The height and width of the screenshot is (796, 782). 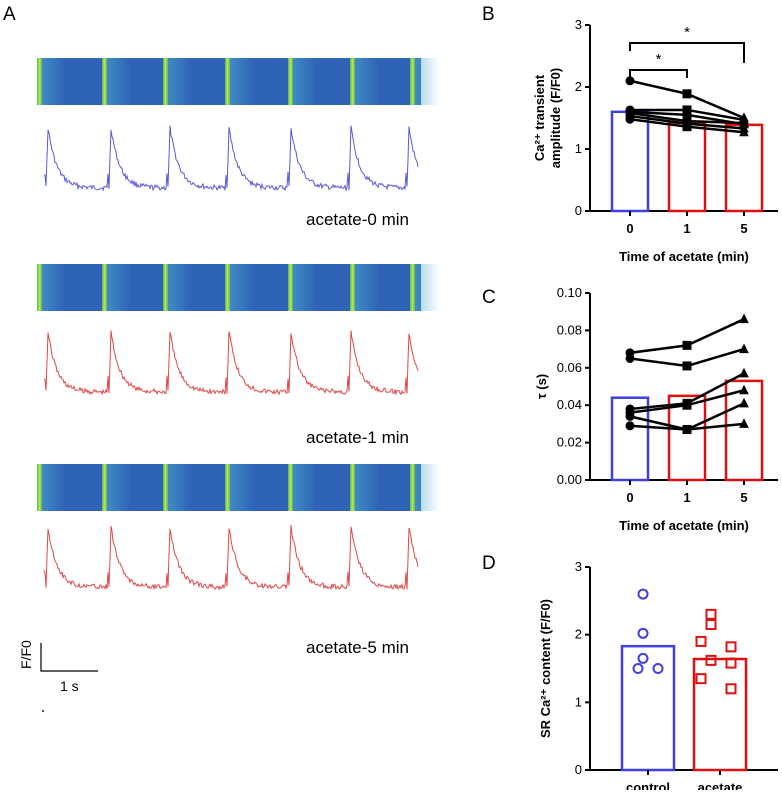 What do you see at coordinates (686, 228) in the screenshot?
I see `x-tick-label: 1` at bounding box center [686, 228].